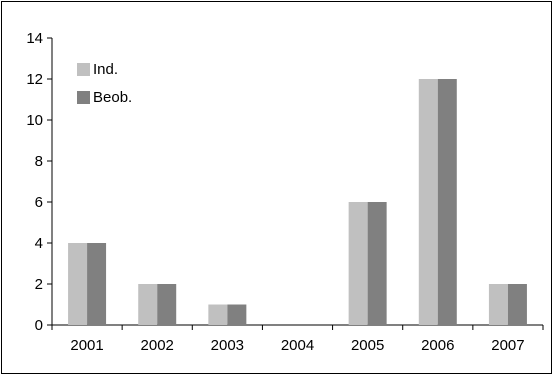 The width and height of the screenshot is (555, 380). Describe the element at coordinates (507, 345) in the screenshot. I see `x-tick-label: 2007` at that location.